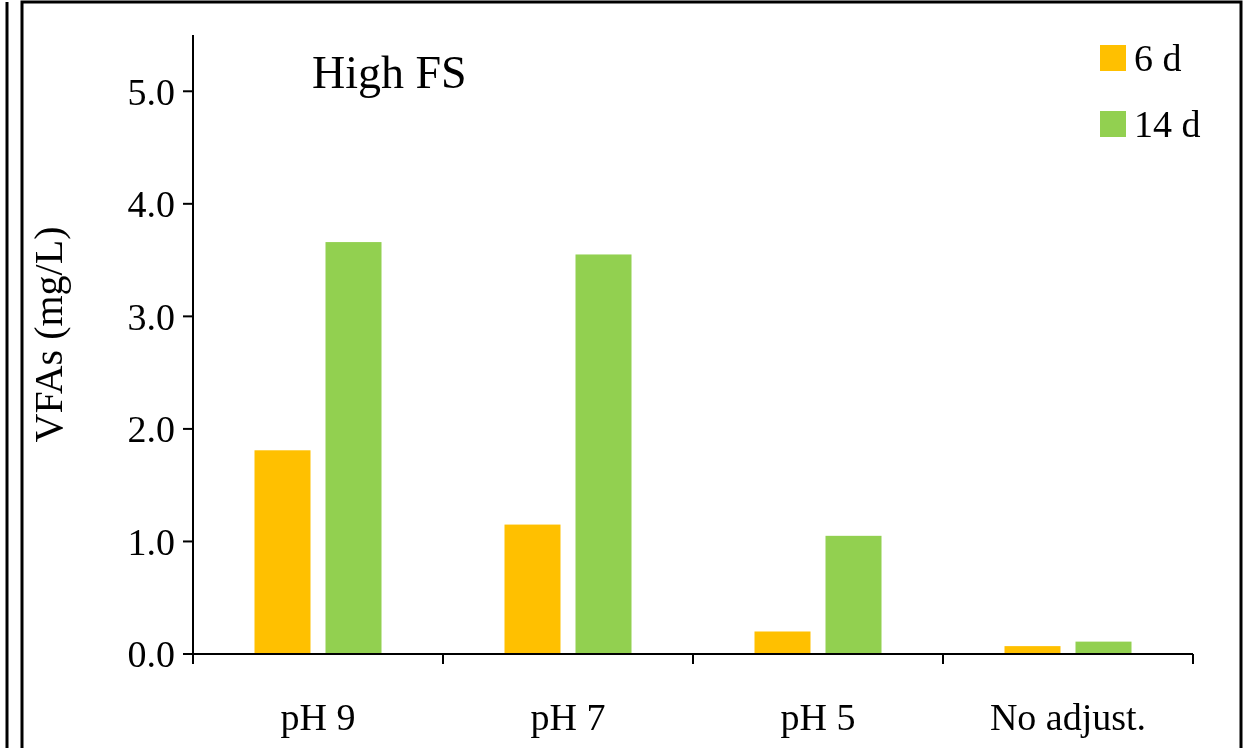 Image resolution: width=1243 pixels, height=748 pixels. I want to click on y-axis-title: VFAs (mg/L), so click(48, 334).